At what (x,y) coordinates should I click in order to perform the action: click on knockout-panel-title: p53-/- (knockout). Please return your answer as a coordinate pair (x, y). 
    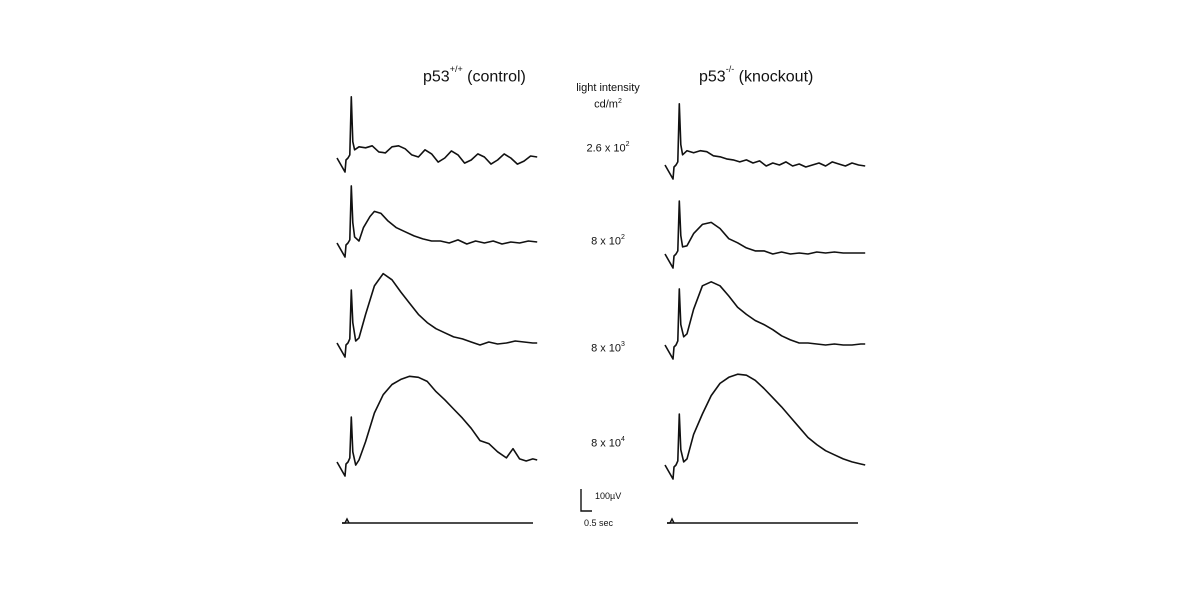
    Looking at the image, I should click on (756, 75).